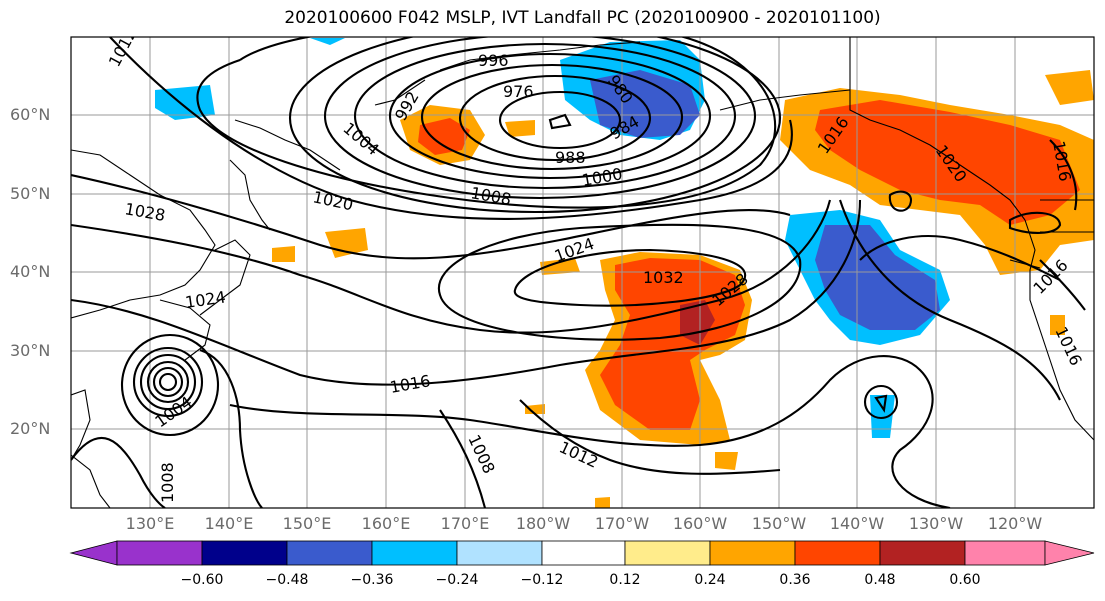  What do you see at coordinates (543, 523) in the screenshot?
I see `lon-label: 180°W` at bounding box center [543, 523].